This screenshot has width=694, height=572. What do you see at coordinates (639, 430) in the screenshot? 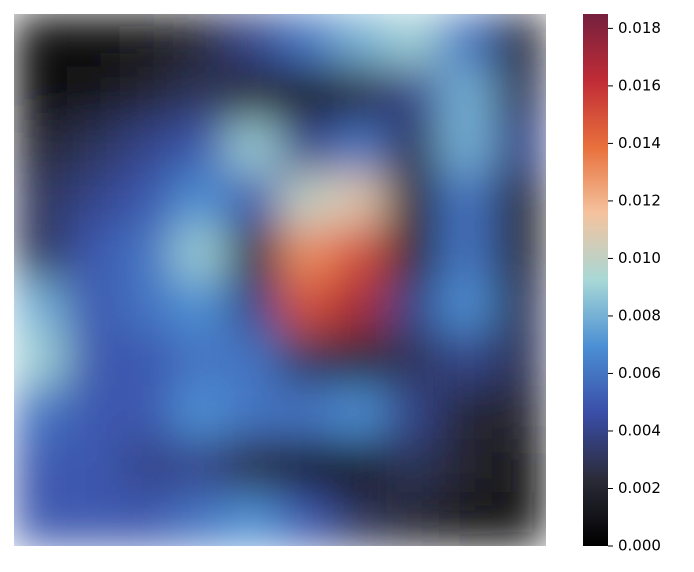
I see `colorbar-tick-label: 0.004` at bounding box center [639, 430].